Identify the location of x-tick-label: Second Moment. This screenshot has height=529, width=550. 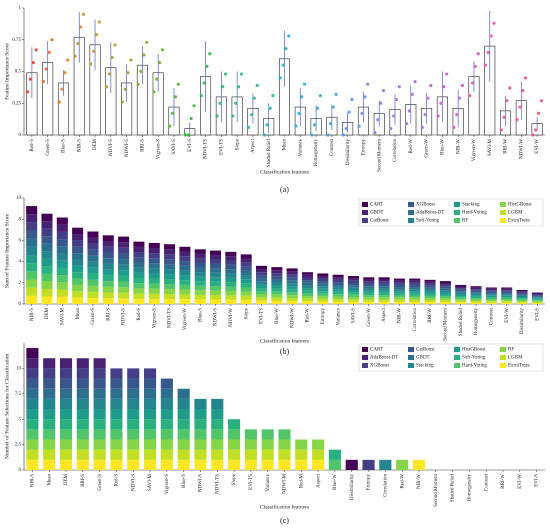
(436, 490).